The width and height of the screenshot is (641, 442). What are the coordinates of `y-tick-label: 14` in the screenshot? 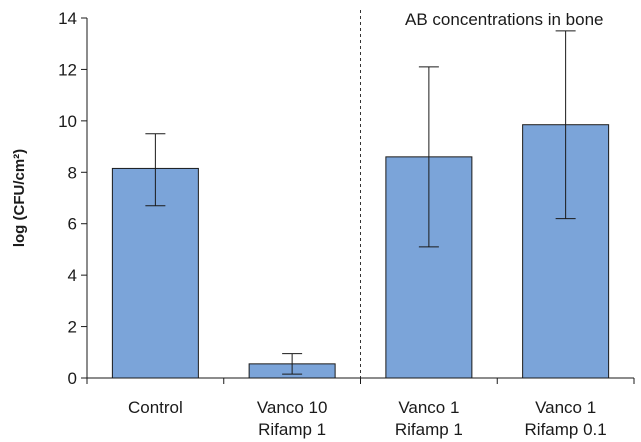 It's located at (67, 18).